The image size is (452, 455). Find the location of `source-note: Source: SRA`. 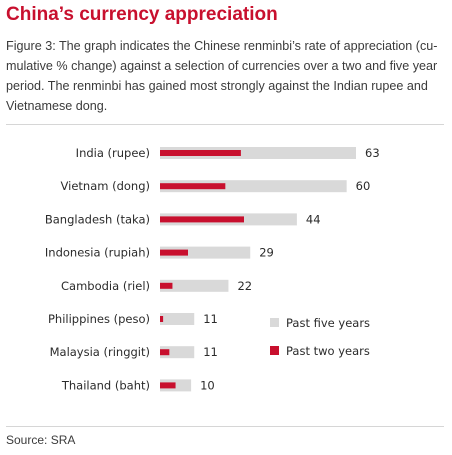

source-note: Source: SRA is located at coordinates (41, 440).